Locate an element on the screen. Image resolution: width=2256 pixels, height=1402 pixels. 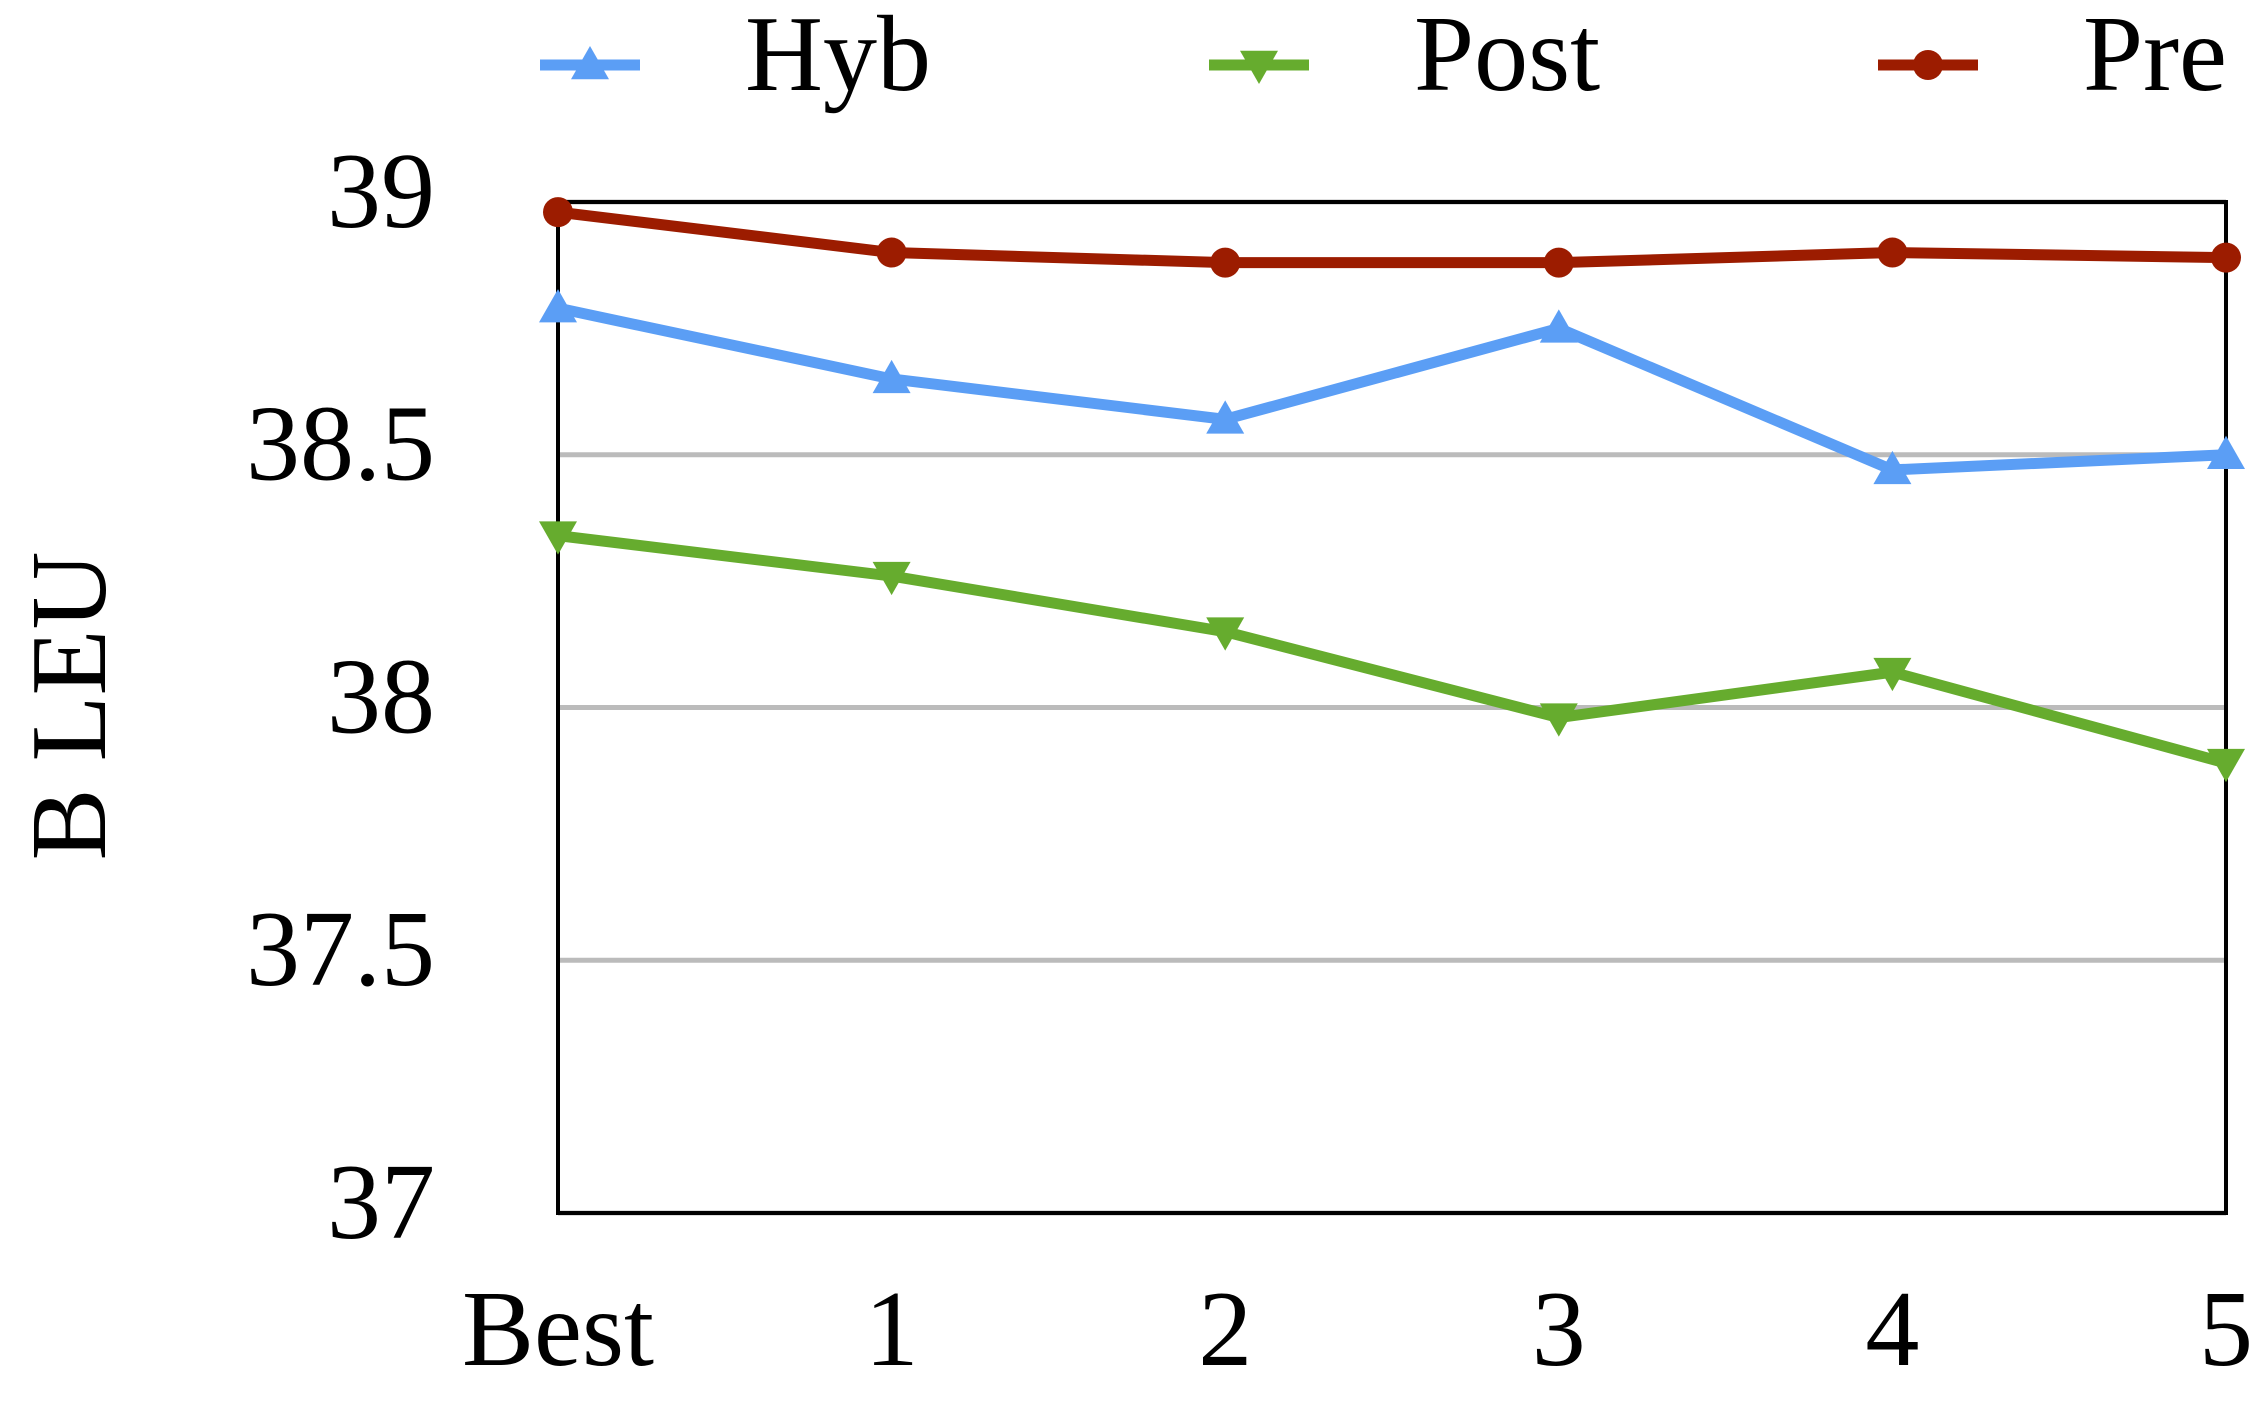
legend-label: Post is located at coordinates (1507, 57).